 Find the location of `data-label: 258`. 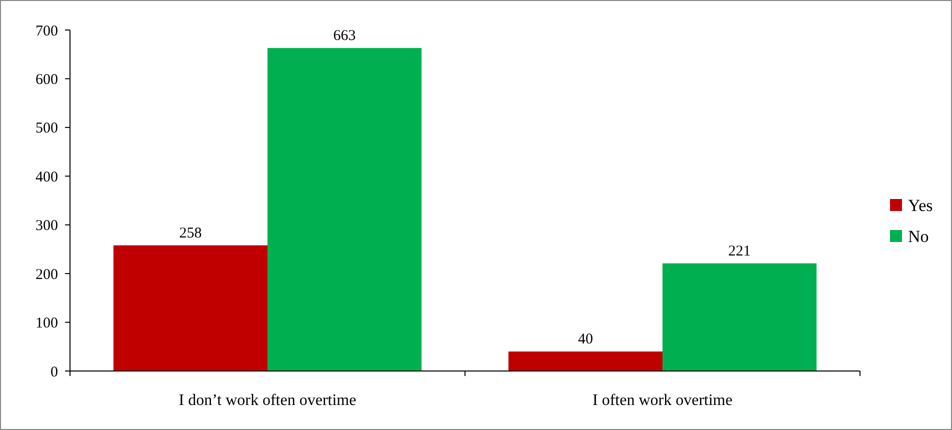

data-label: 258 is located at coordinates (190, 233).